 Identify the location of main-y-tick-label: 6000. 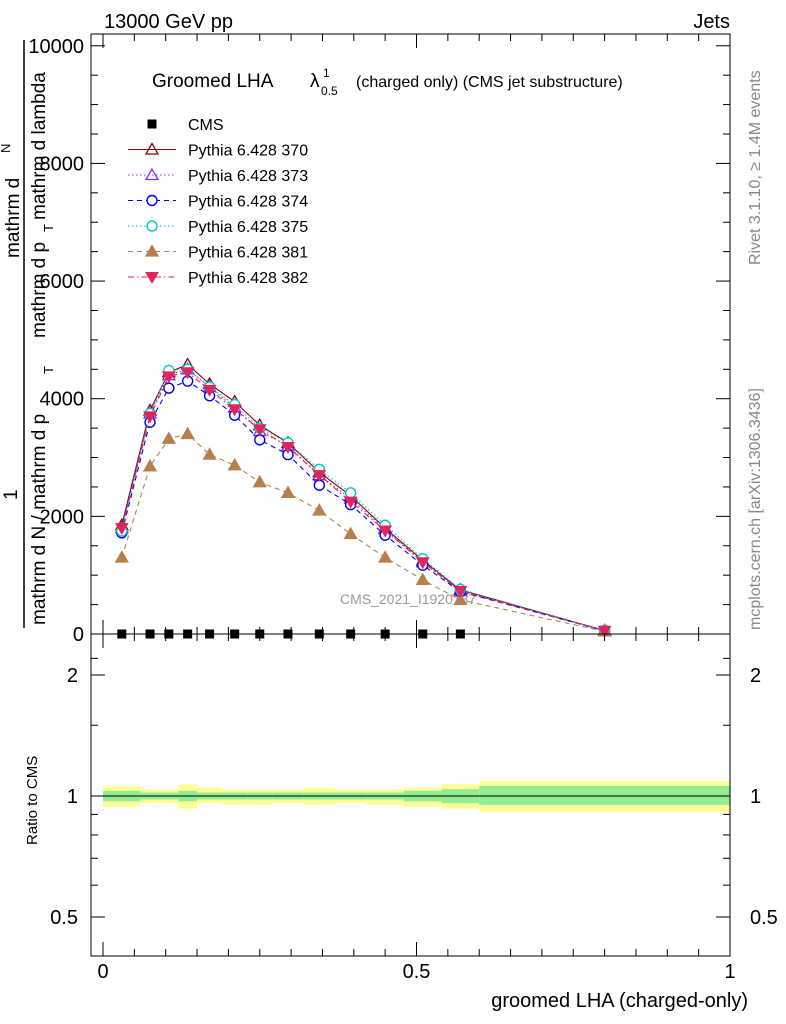
(62, 282).